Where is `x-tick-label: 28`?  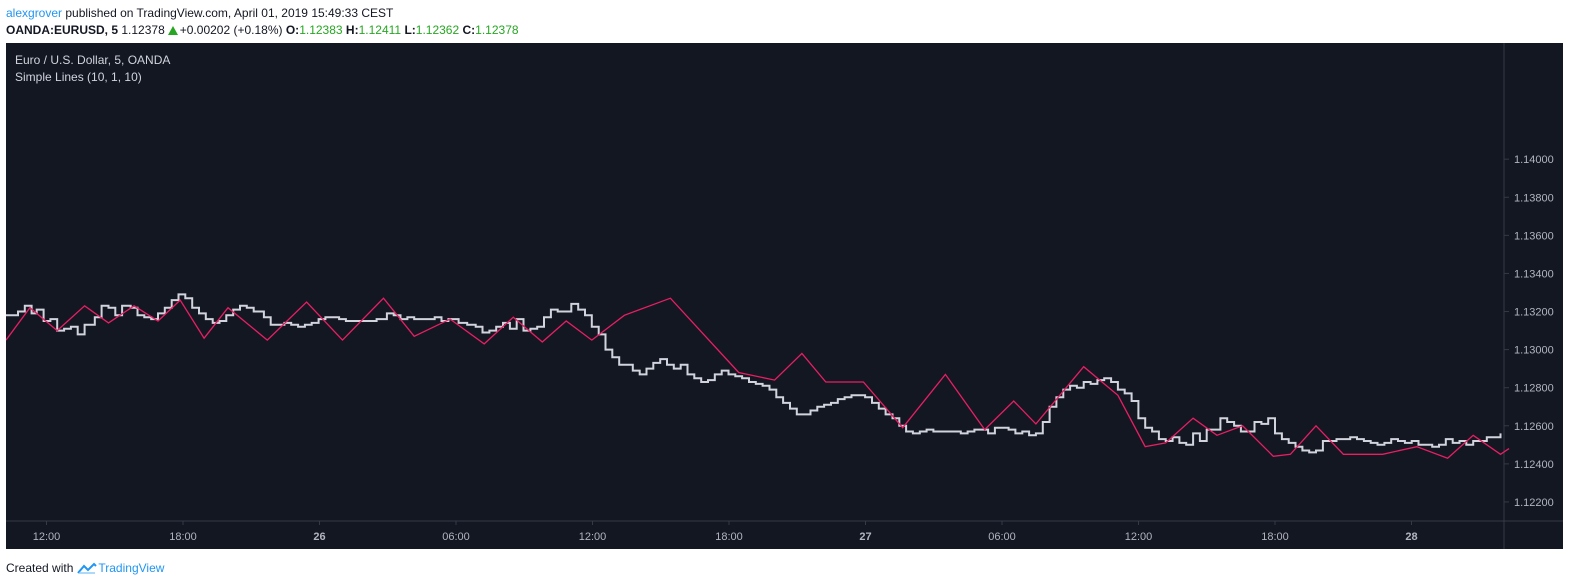 x-tick-label: 28 is located at coordinates (1411, 537).